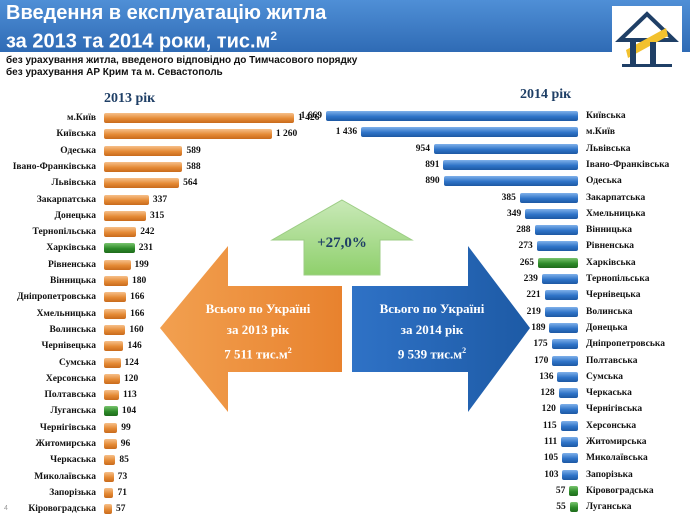 The width and height of the screenshot is (690, 516). Describe the element at coordinates (258, 308) in the screenshot. I see `total-2013-line1: Всього по Україні` at that location.